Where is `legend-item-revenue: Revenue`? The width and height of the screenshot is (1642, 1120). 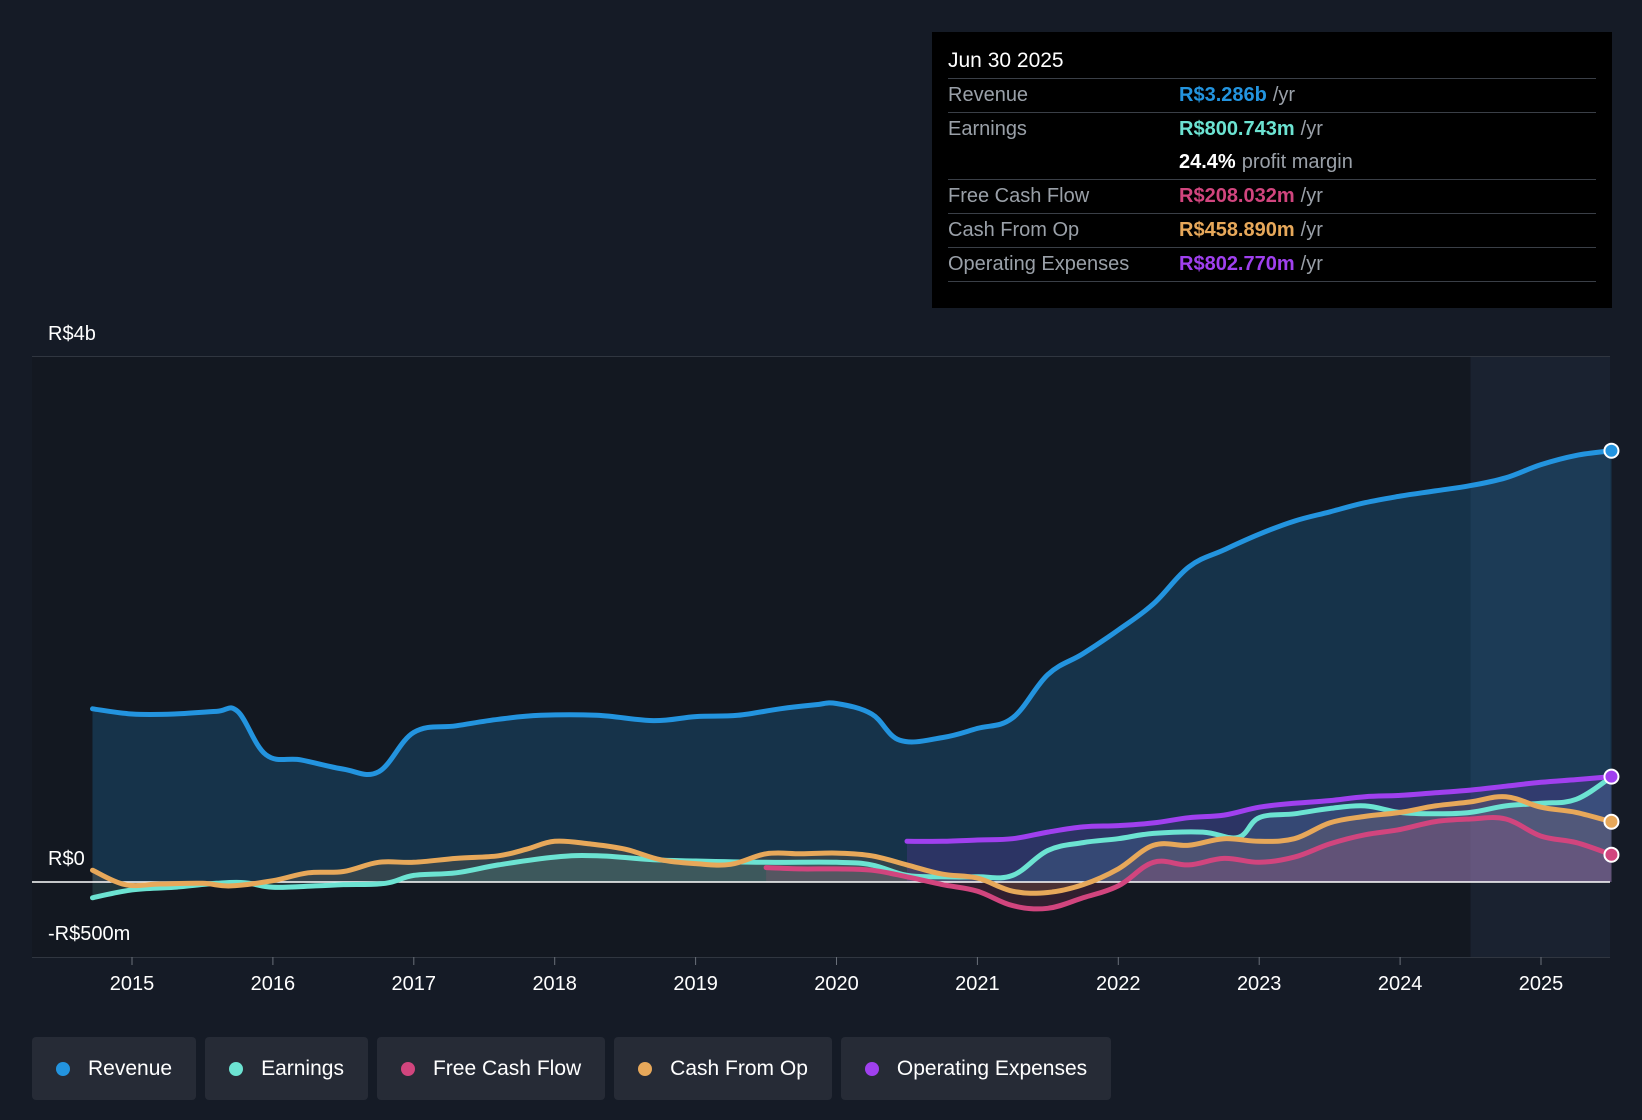 legend-item-revenue: Revenue is located at coordinates (114, 1068).